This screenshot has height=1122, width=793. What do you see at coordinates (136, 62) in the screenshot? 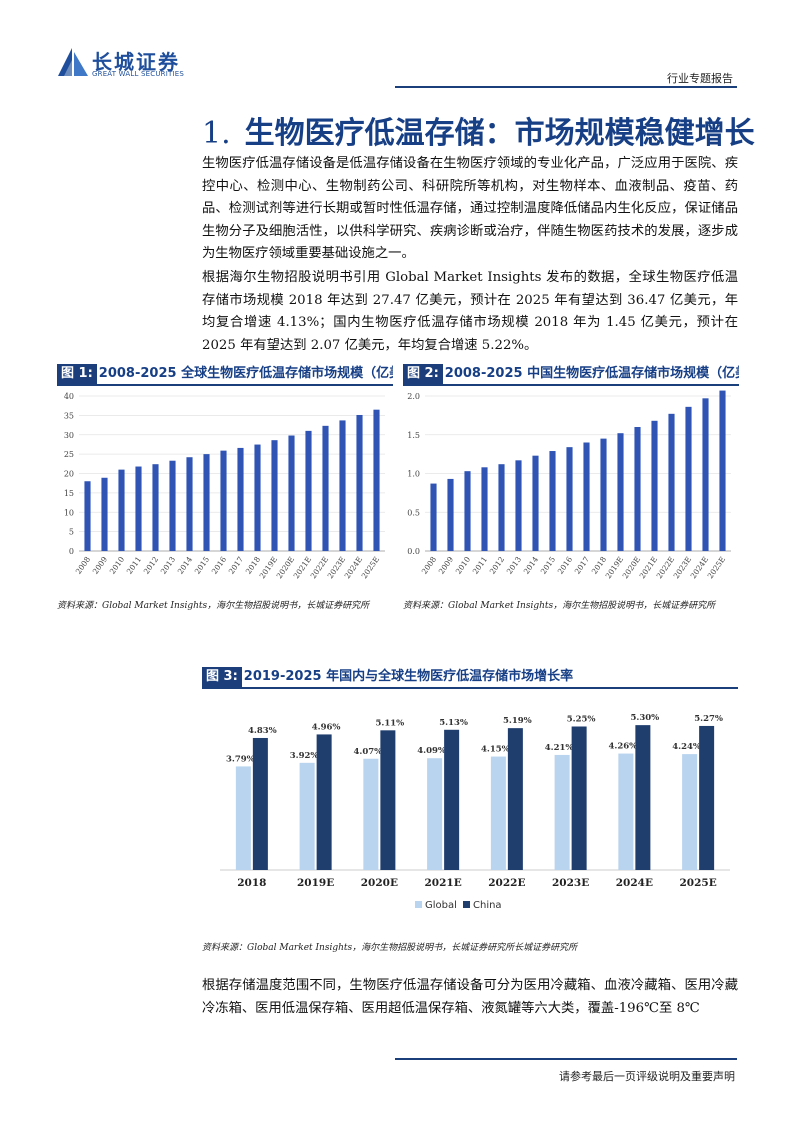
I see `brand-name-cn: 长城证券` at bounding box center [136, 62].